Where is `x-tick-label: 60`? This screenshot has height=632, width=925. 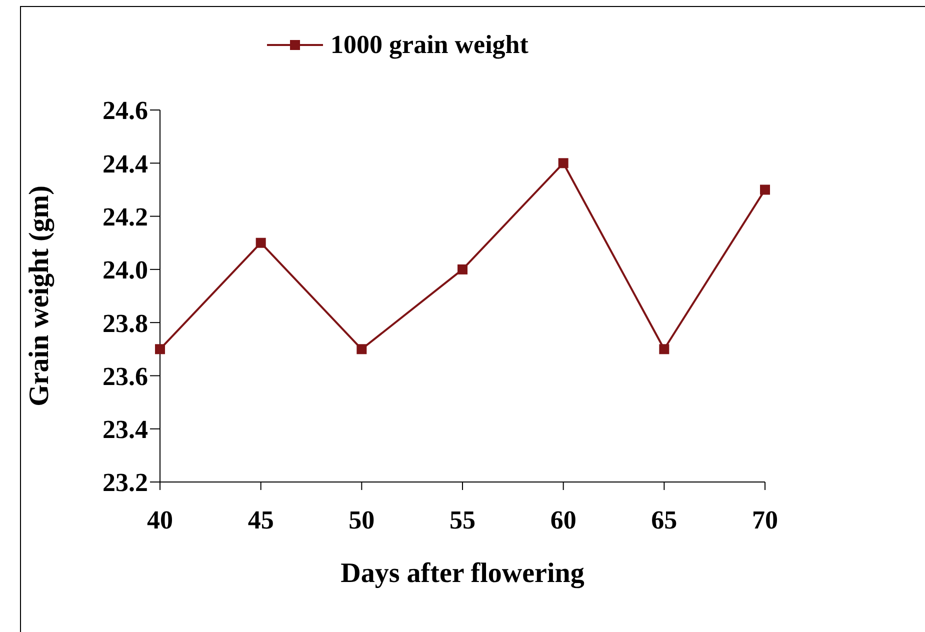 x-tick-label: 60 is located at coordinates (563, 519).